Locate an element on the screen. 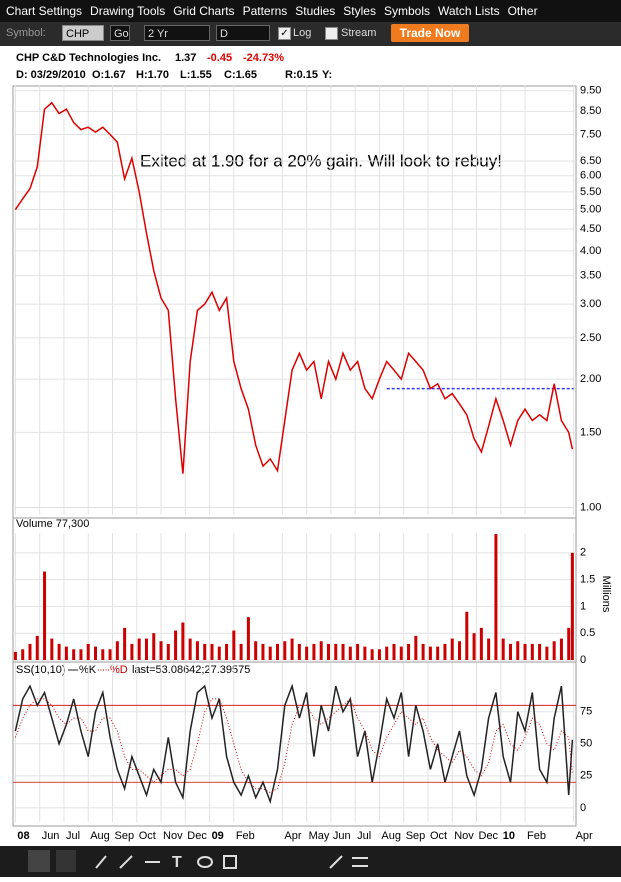 The image size is (621, 882). log-checkbox: ✓ is located at coordinates (284, 33).